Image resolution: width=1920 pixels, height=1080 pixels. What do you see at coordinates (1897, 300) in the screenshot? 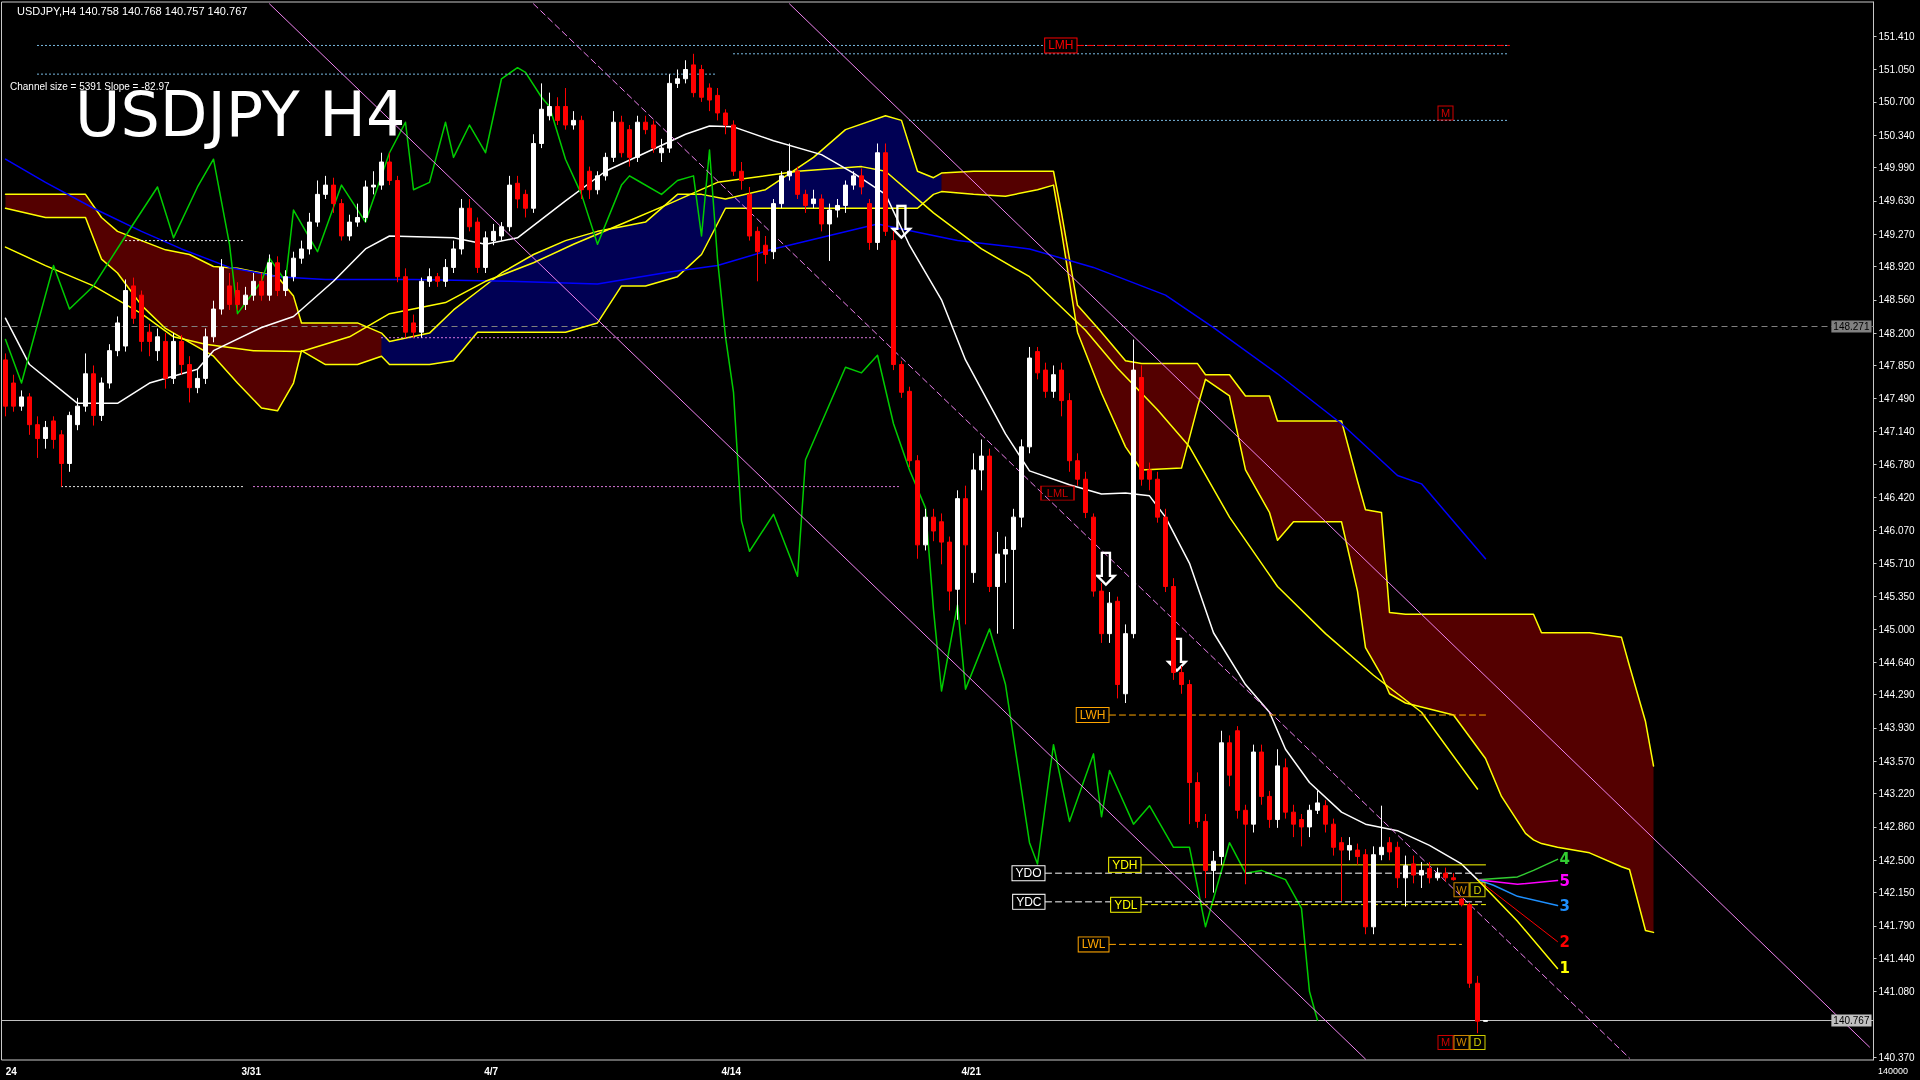
I see `y-tick-label: 148.560` at bounding box center [1897, 300].